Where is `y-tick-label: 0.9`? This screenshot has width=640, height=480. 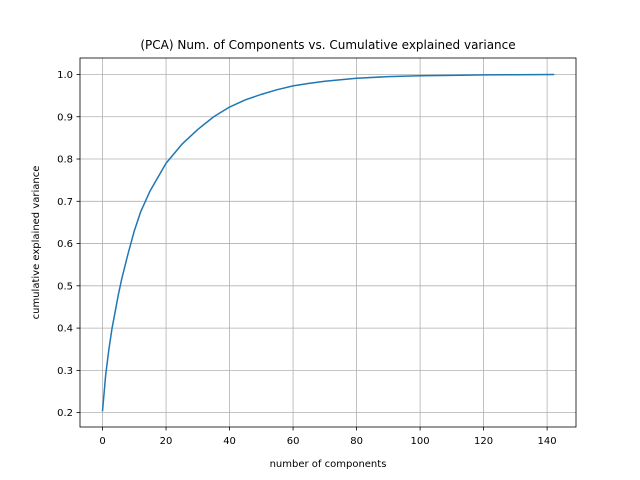
y-tick-label: 0.9 is located at coordinates (65, 117).